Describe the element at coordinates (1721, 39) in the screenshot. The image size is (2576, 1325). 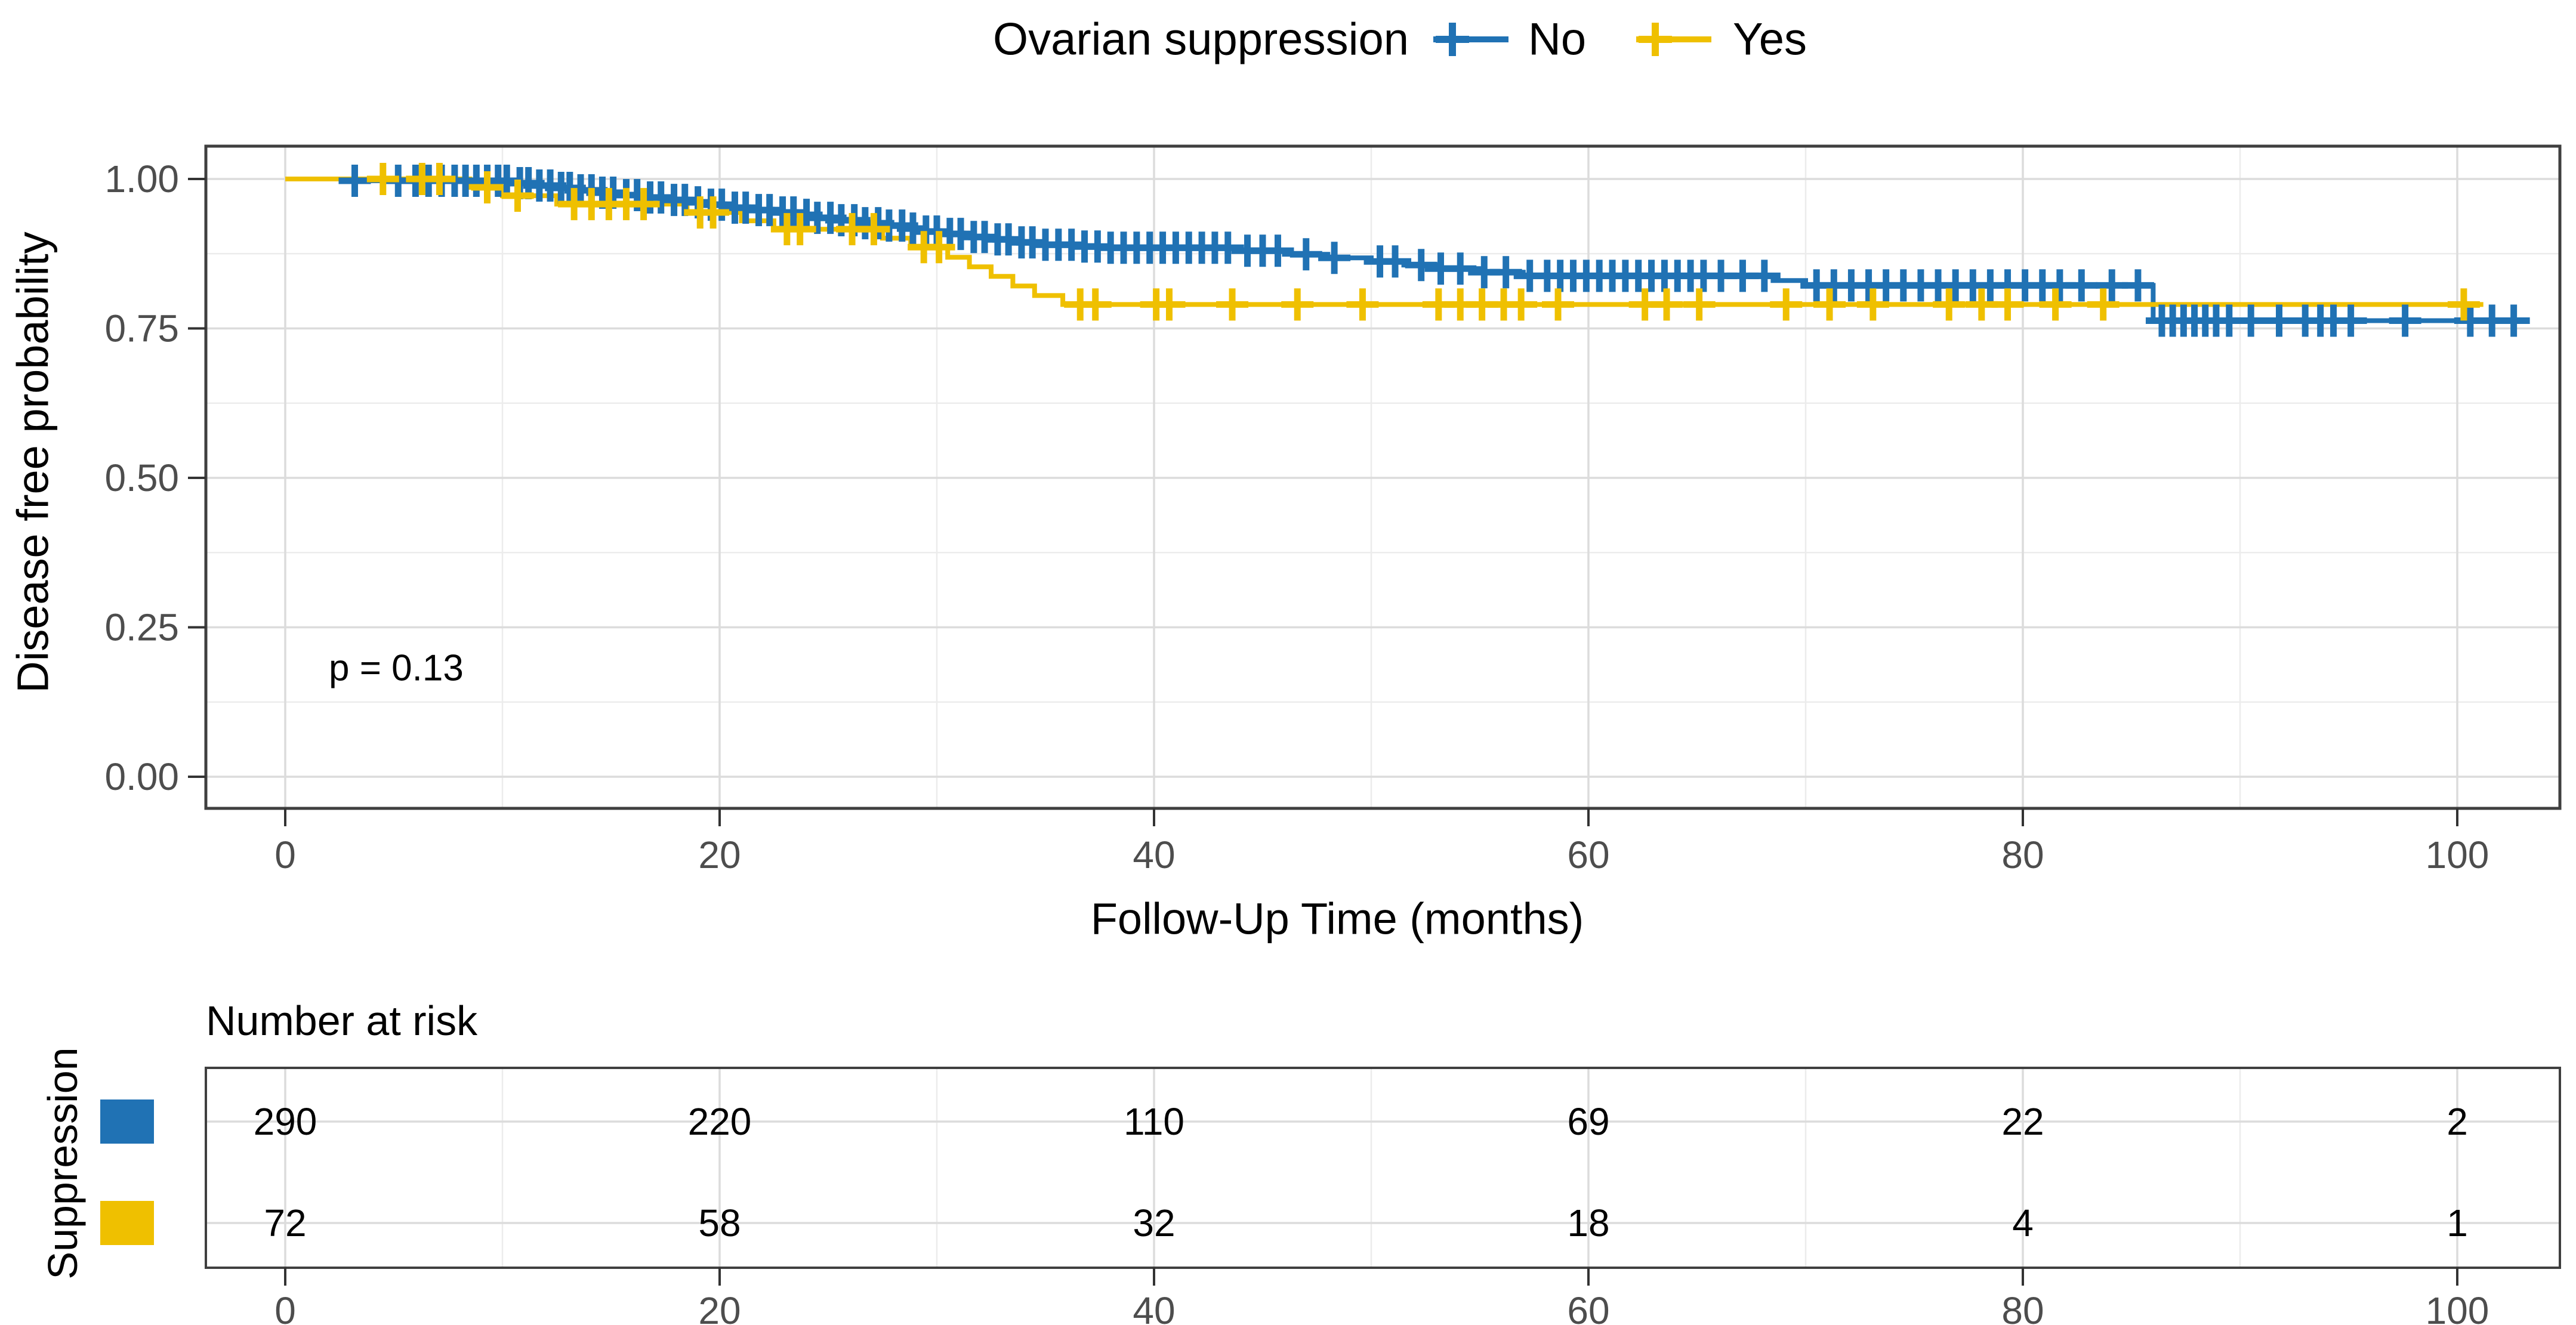
I see `legend-item-yes: Yes` at that location.